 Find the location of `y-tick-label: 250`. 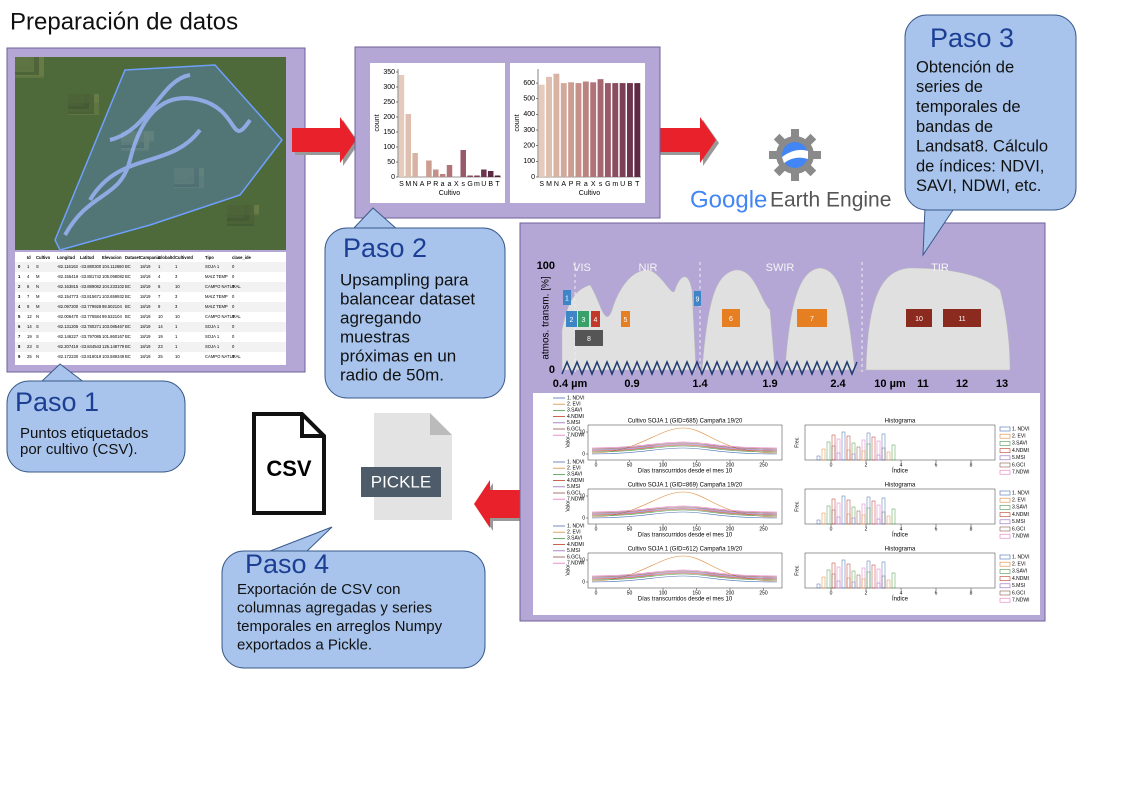

y-tick-label: 250 is located at coordinates (389, 102).